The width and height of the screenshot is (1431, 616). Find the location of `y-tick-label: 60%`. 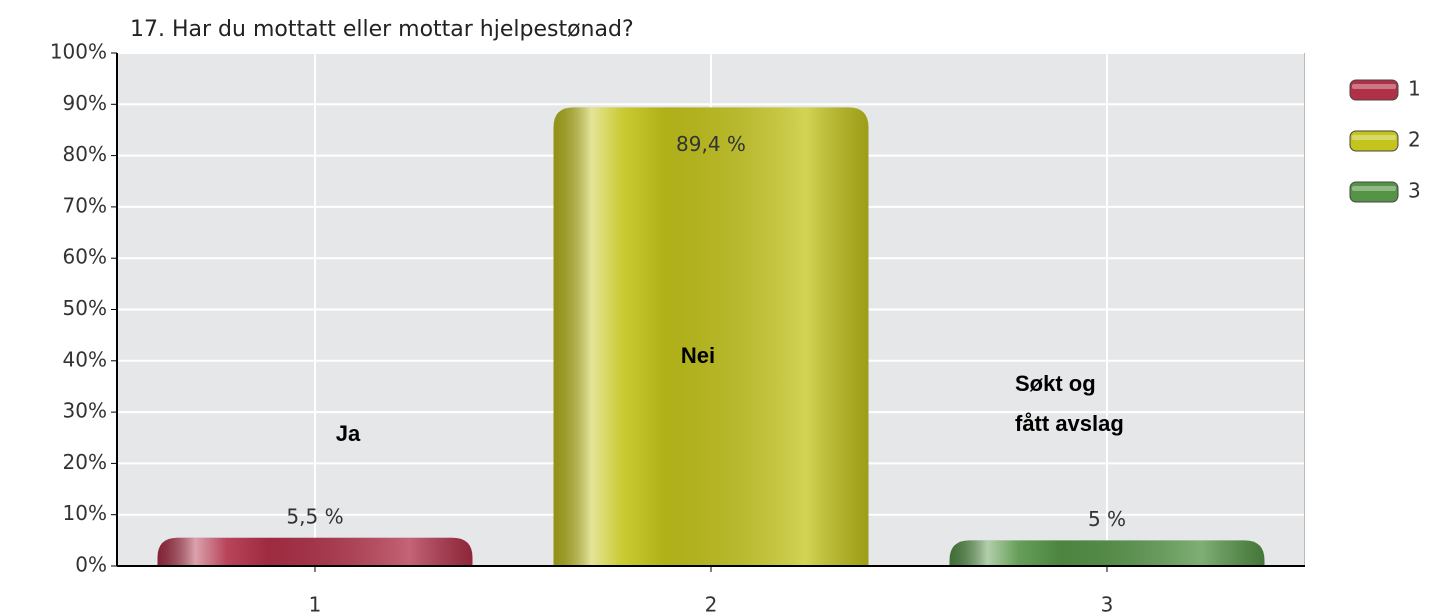

y-tick-label: 60% is located at coordinates (85, 257).